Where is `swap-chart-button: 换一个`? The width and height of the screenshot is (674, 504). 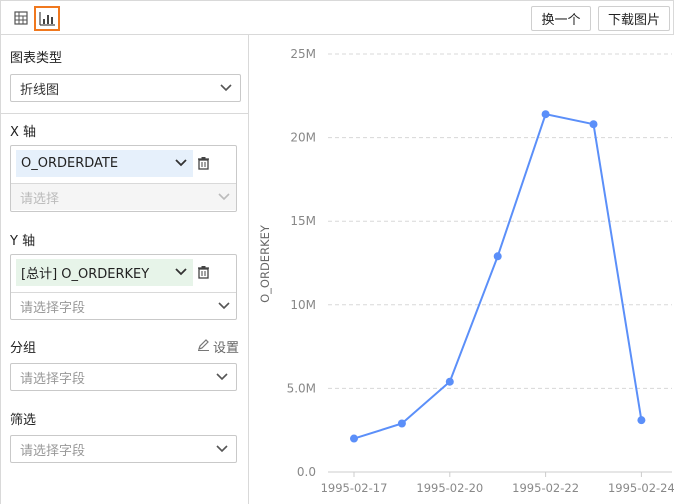 swap-chart-button: 换一个 is located at coordinates (561, 18).